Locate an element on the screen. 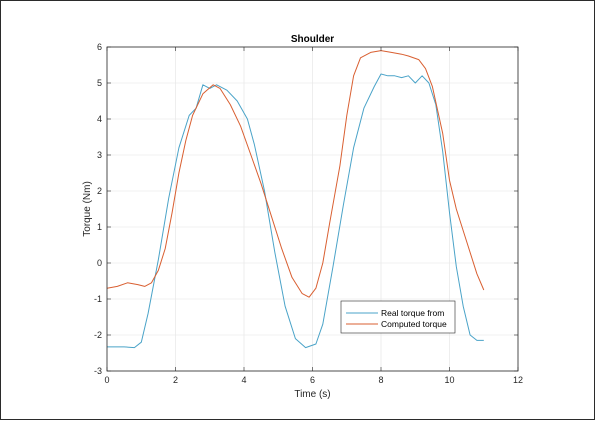 The height and width of the screenshot is (421, 595). x-tick-label: 4 is located at coordinates (243, 380).